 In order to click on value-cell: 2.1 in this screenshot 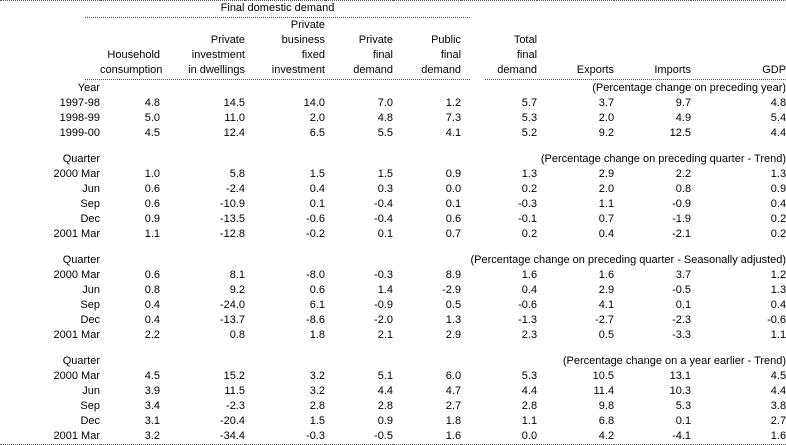, I will do `click(385, 335)`.